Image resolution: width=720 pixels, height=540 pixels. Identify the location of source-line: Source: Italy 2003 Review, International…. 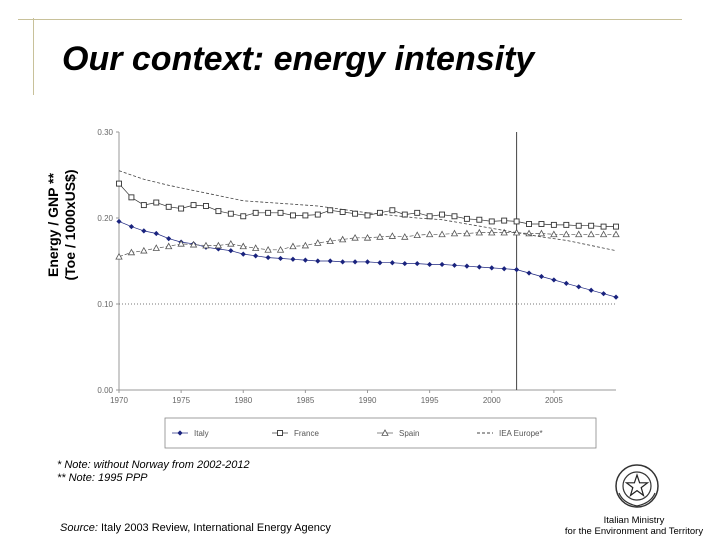
(195, 528).